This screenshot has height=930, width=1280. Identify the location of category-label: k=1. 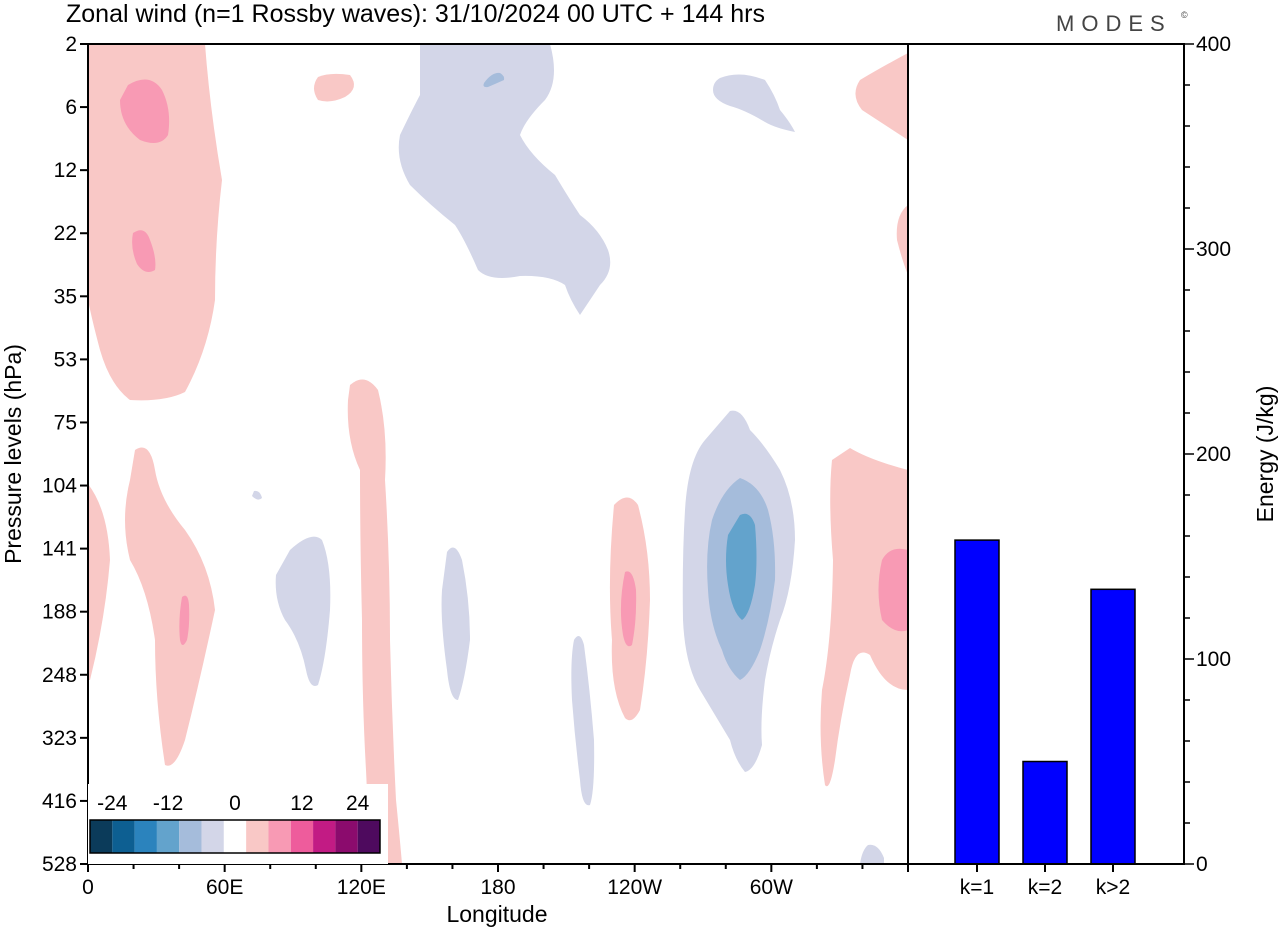
(977, 887).